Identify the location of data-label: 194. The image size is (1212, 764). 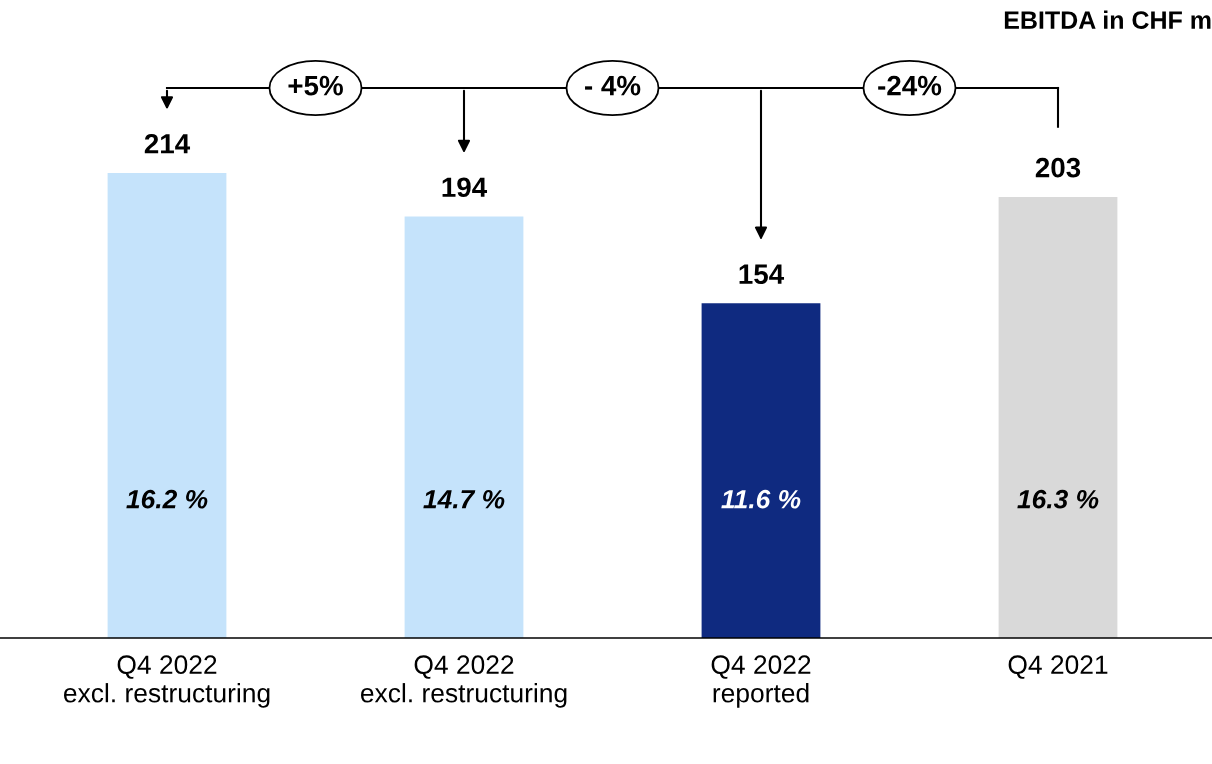
(465, 187).